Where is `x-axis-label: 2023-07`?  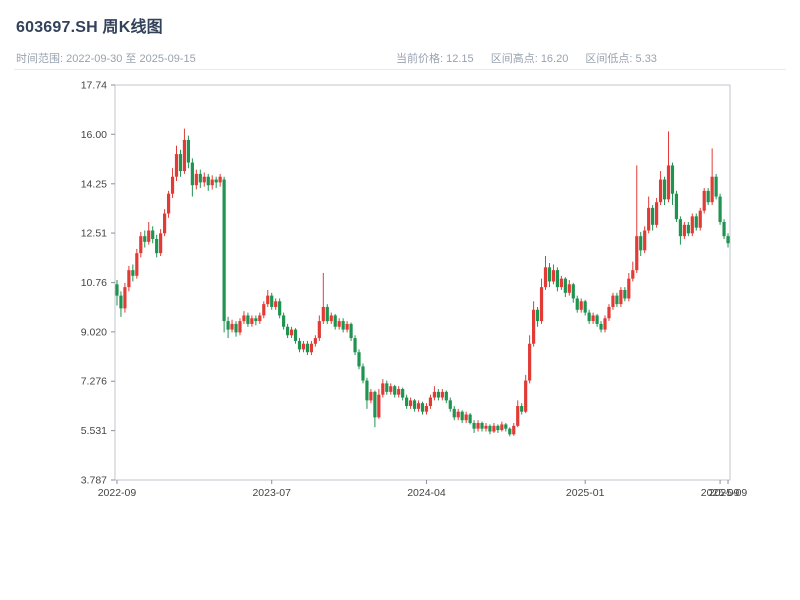 x-axis-label: 2023-07 is located at coordinates (271, 493).